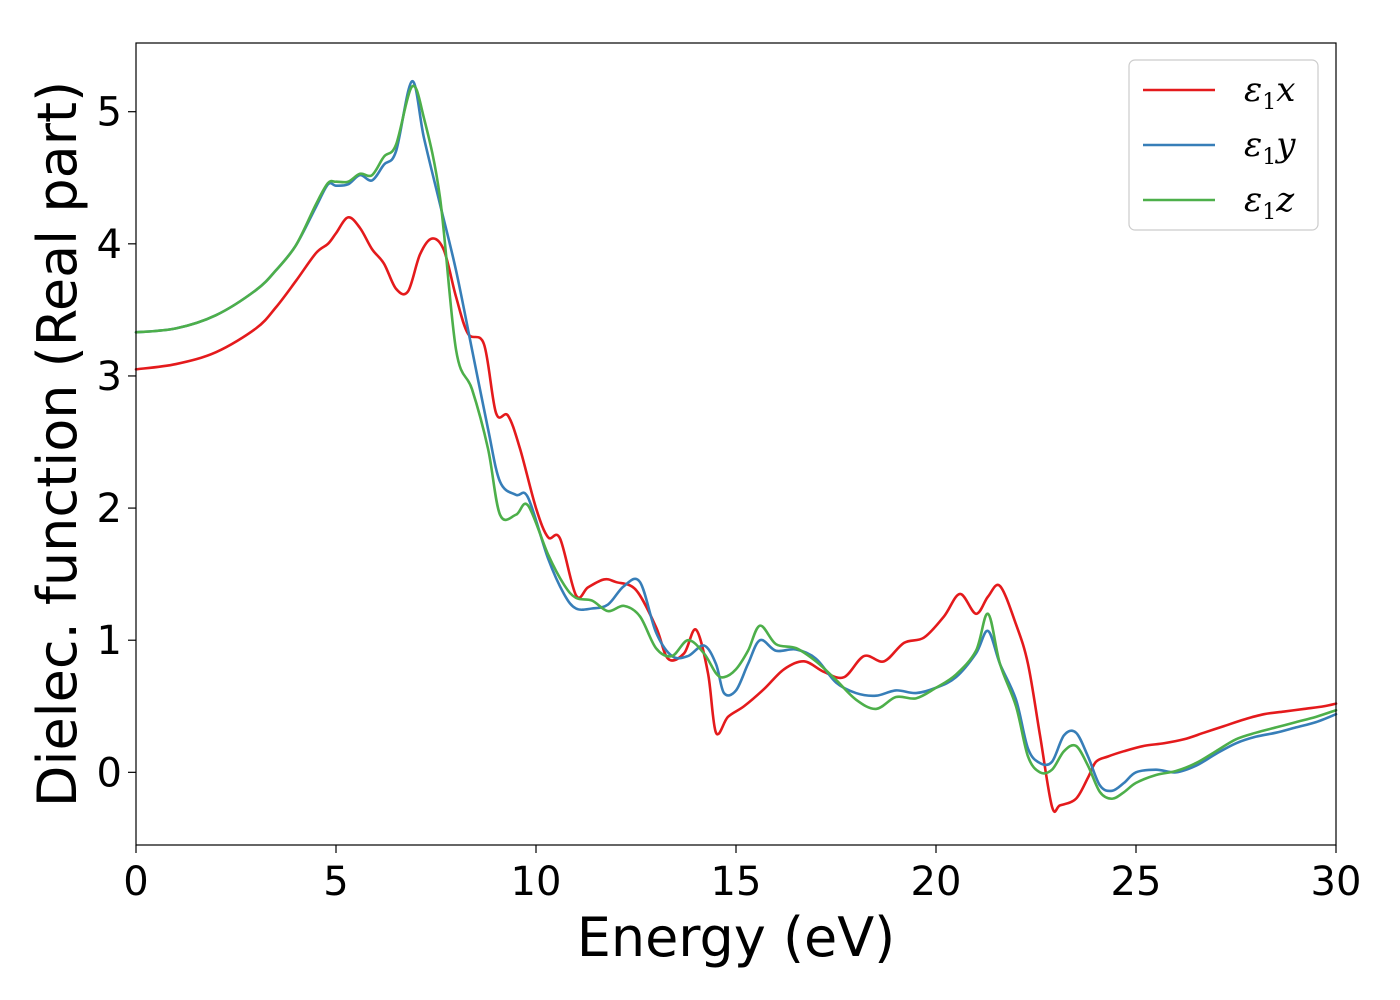 Image resolution: width=1400 pixels, height=1000 pixels. I want to click on legend-box, so click(1223, 145).